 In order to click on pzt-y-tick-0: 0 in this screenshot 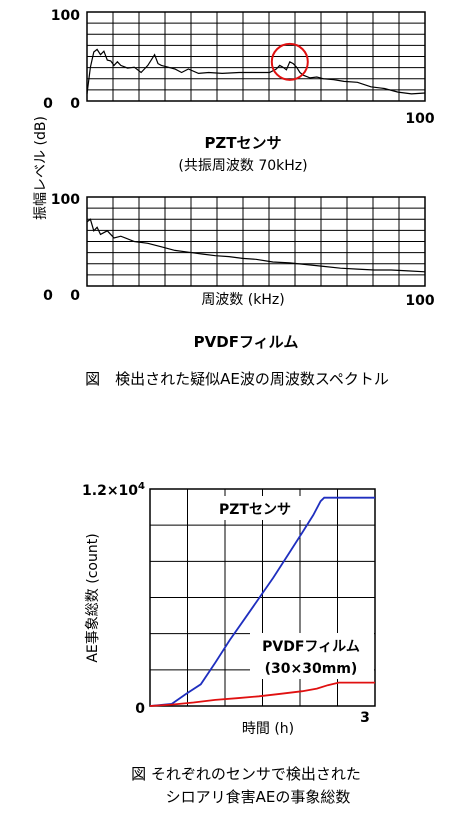, I will do `click(75, 104)`.